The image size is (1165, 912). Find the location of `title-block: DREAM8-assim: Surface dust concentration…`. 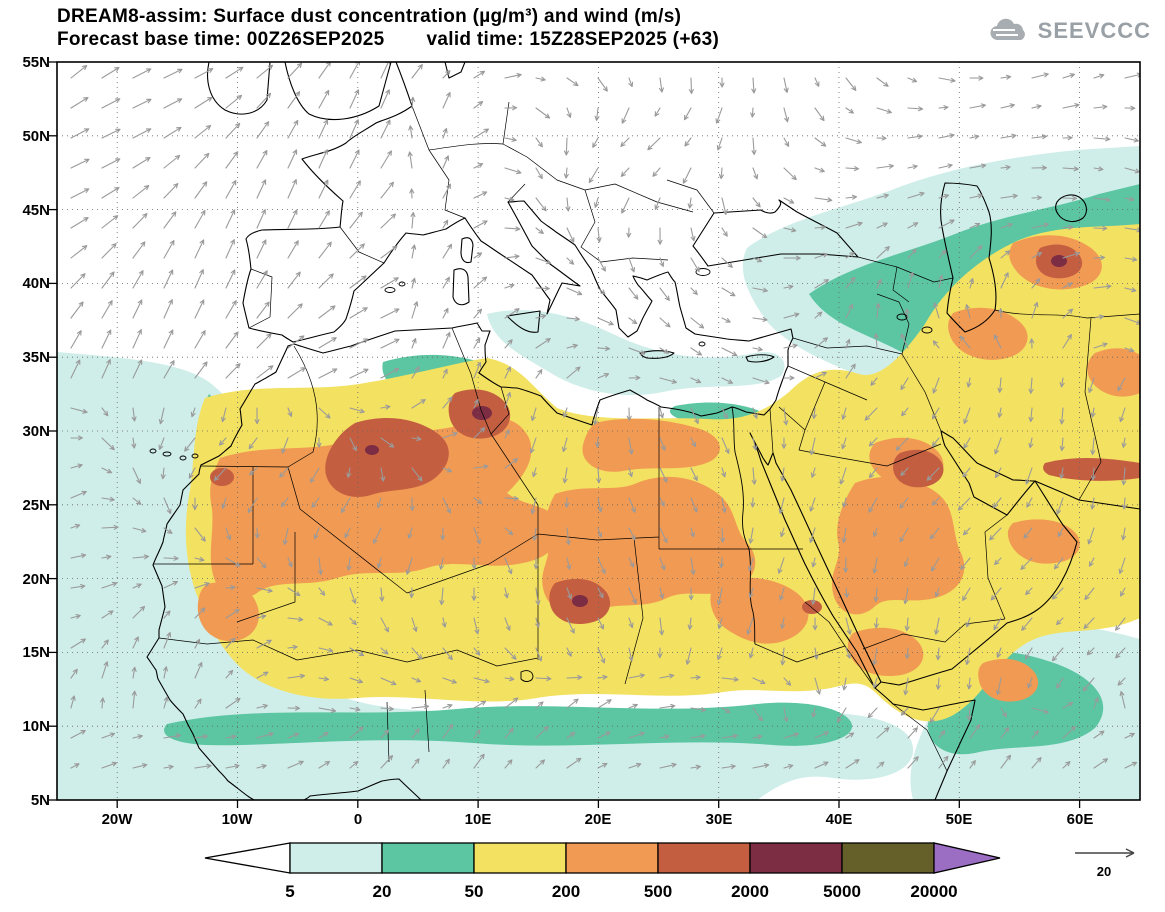

title-block: DREAM8-assim: Surface dust concentration… is located at coordinates (388, 28).